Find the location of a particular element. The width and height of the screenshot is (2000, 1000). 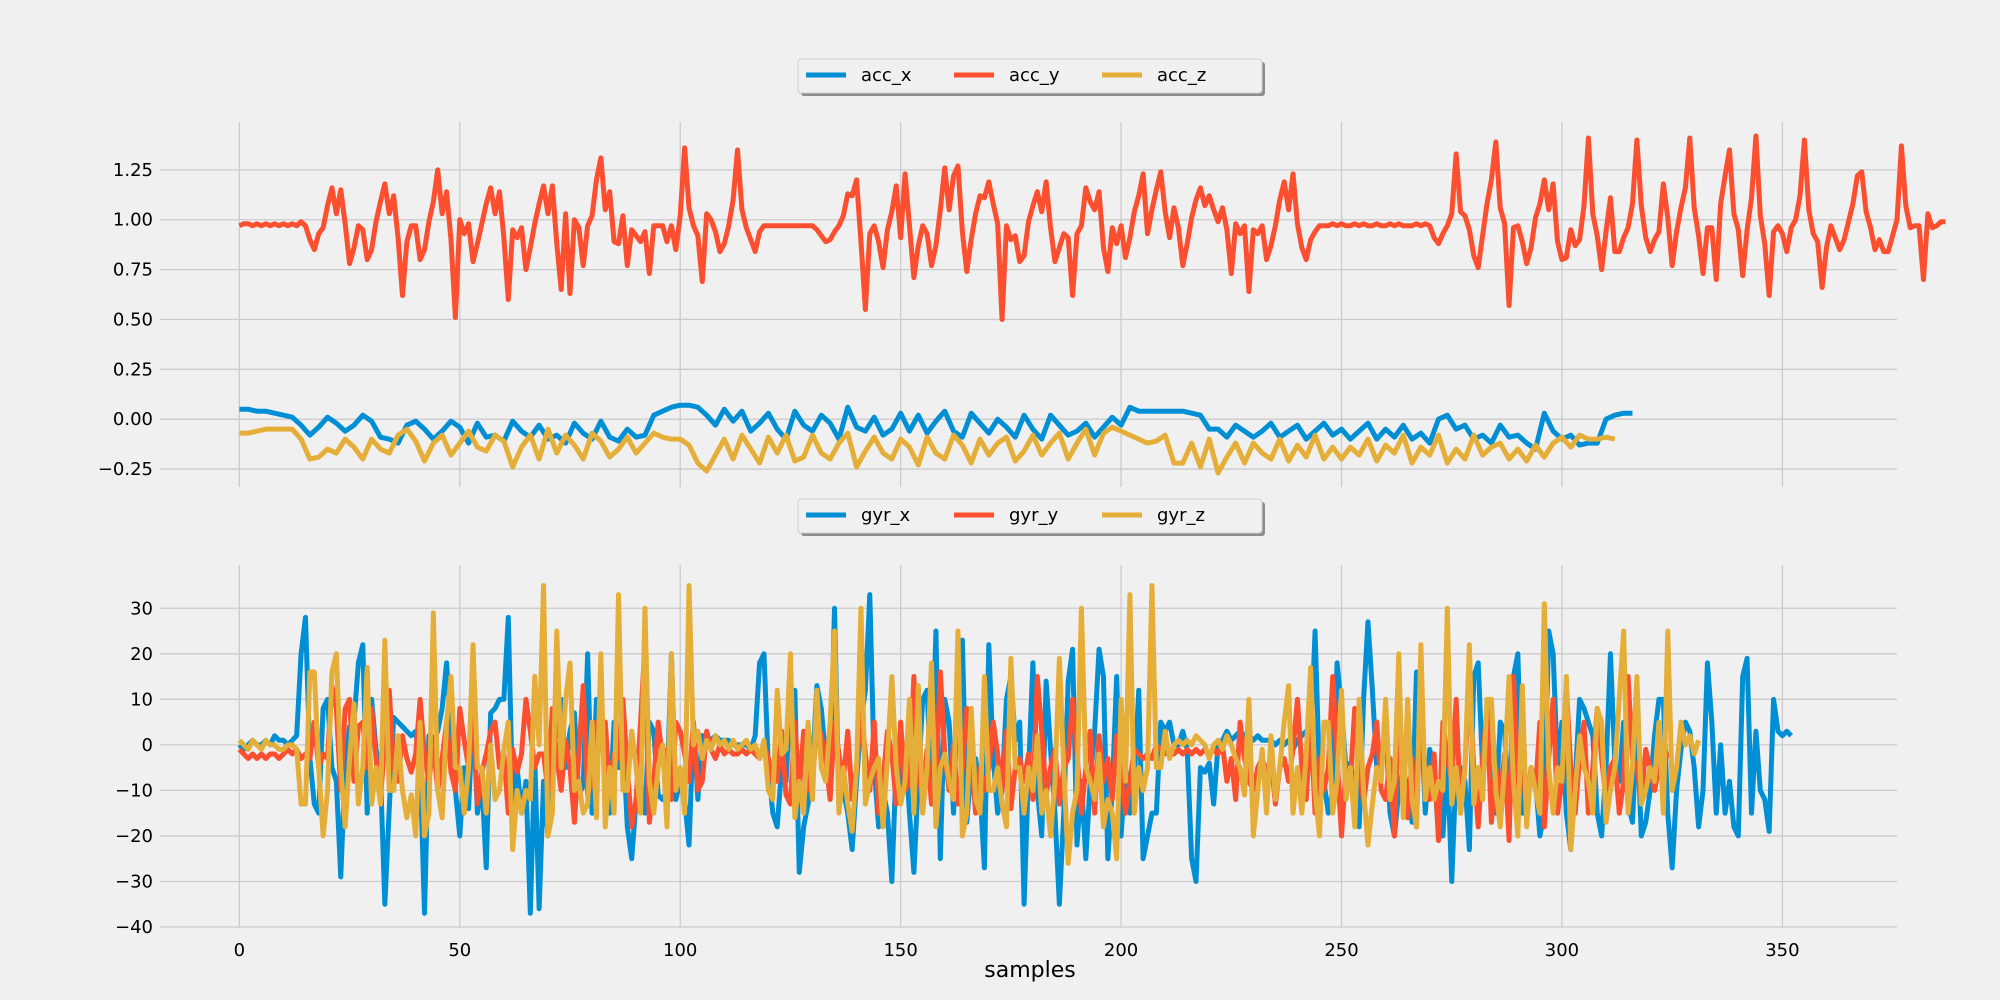

acceleration-legend: acc_x acc_y acc_z is located at coordinates (1031, 77).